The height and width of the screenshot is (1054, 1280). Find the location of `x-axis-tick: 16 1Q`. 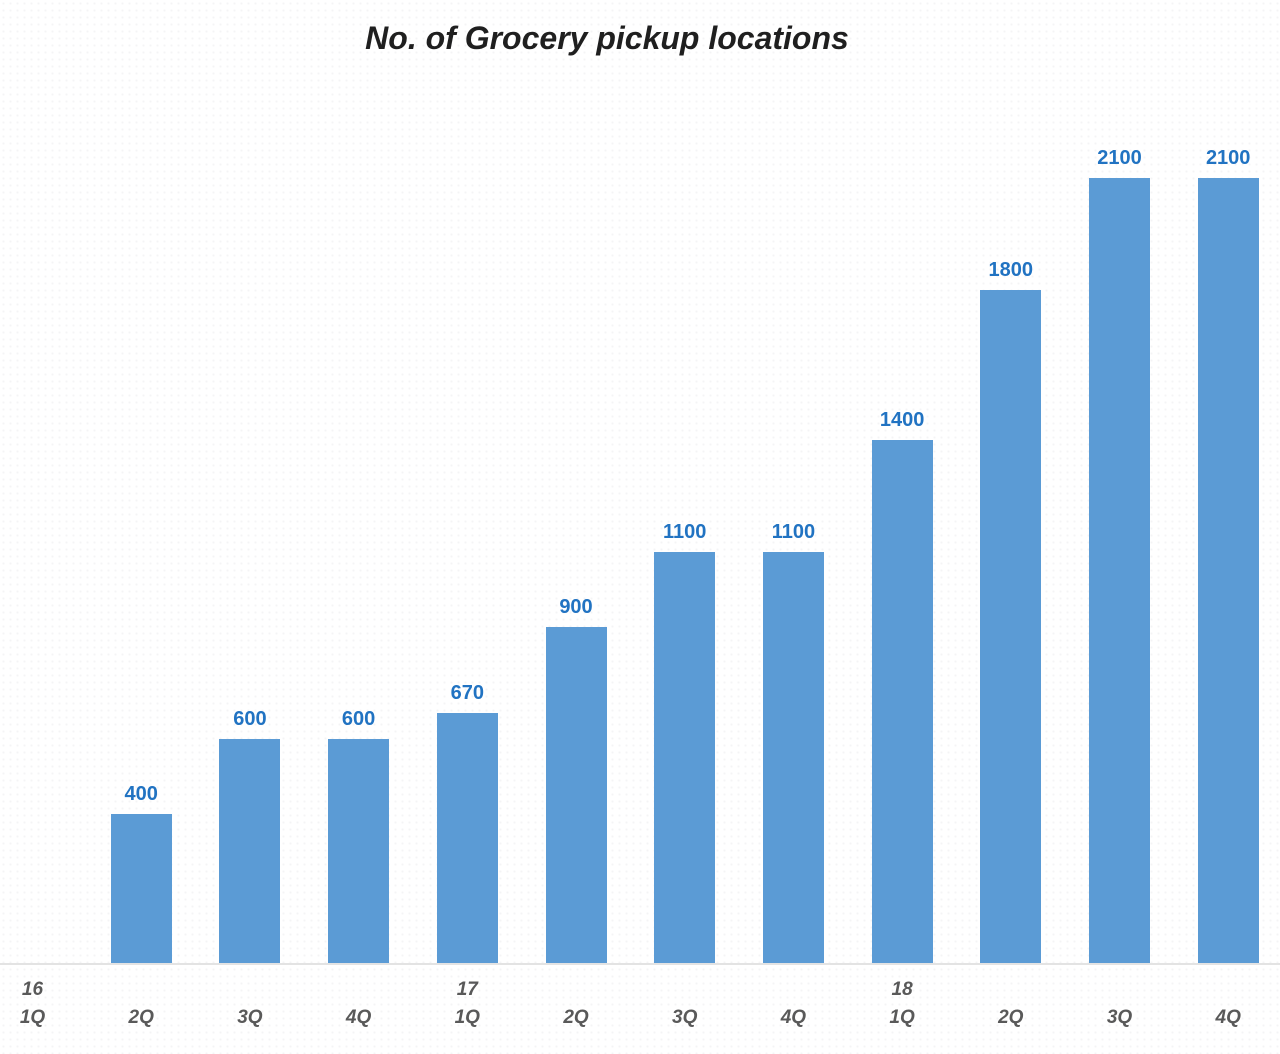

x-axis-tick: 16 1Q is located at coordinates (43, 1004).